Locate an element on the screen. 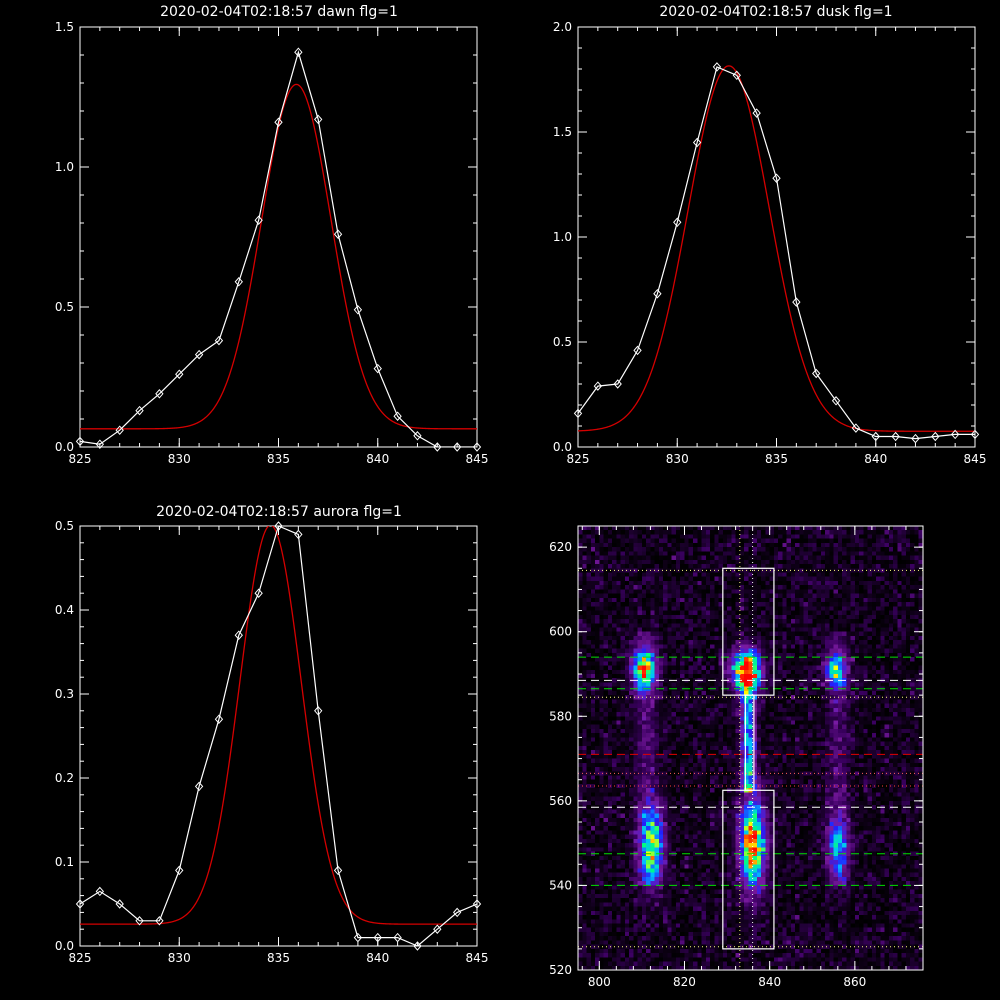  aurora-x-tick-label: 835 is located at coordinates (278, 958).